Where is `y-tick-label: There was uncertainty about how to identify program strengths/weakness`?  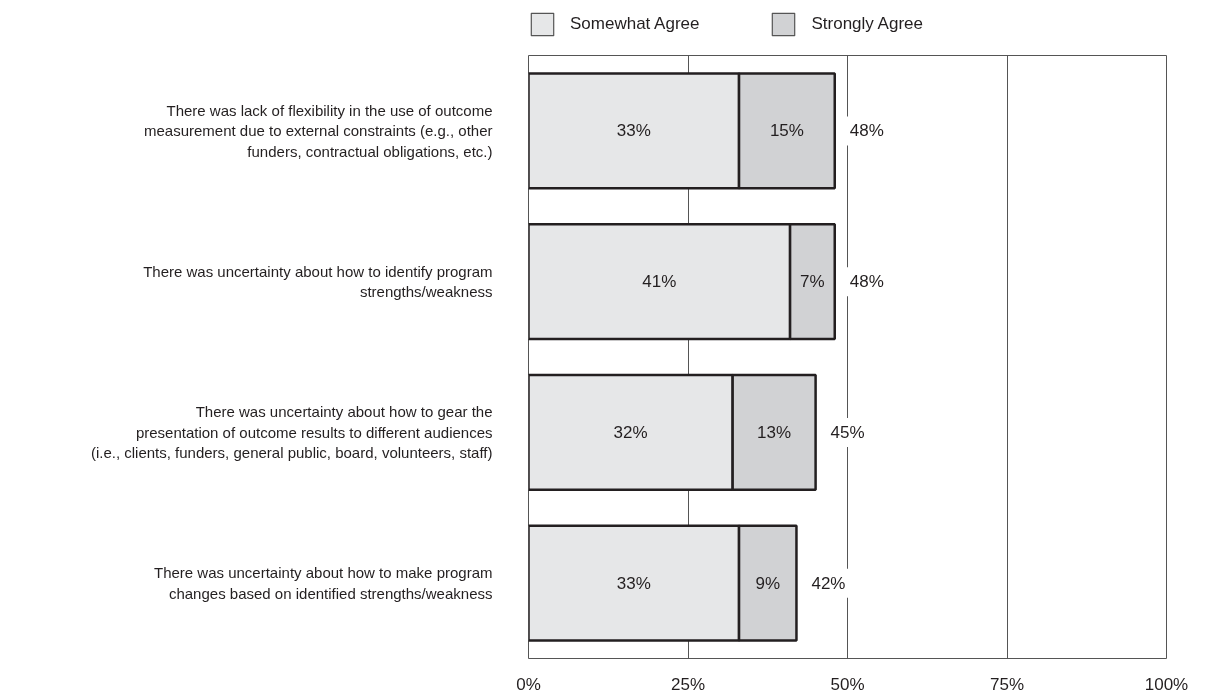 y-tick-label: There was uncertainty about how to identify program strengths/weakness is located at coordinates (318, 281).